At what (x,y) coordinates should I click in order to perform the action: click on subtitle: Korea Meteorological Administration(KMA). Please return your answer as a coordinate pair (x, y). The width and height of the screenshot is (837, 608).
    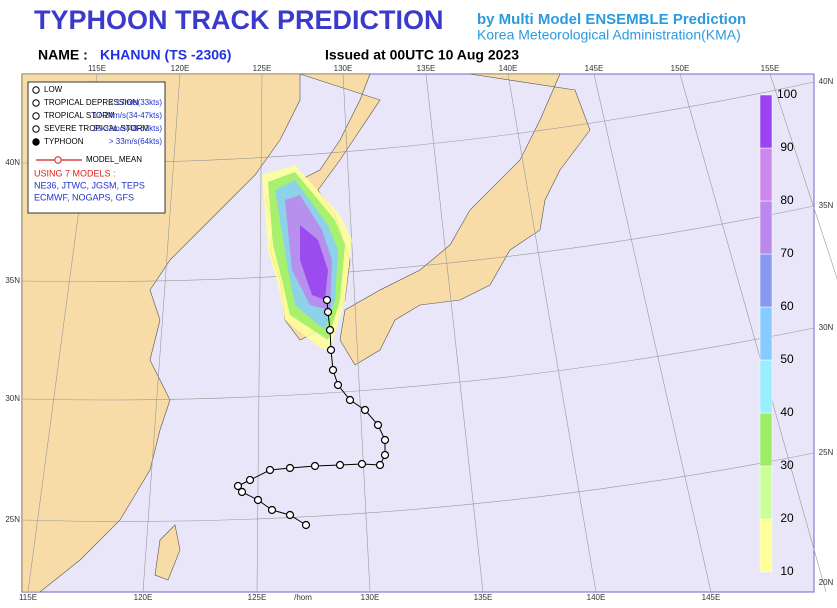
    Looking at the image, I should click on (609, 35).